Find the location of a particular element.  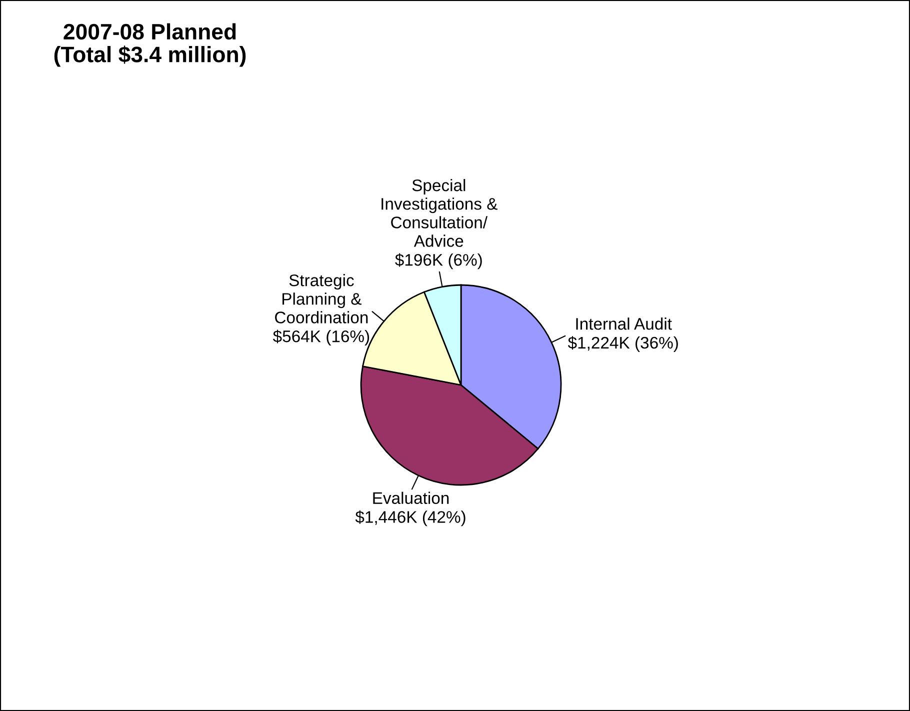

slice-label: Internal Audit is located at coordinates (624, 324).